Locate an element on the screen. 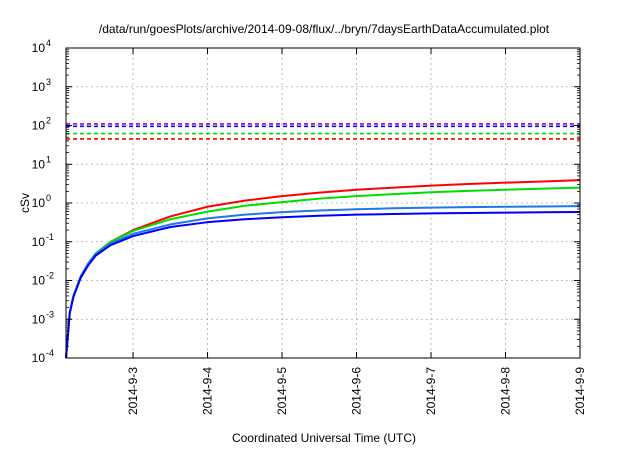  x-tick-label: 2014-9-8 is located at coordinates (506, 391).